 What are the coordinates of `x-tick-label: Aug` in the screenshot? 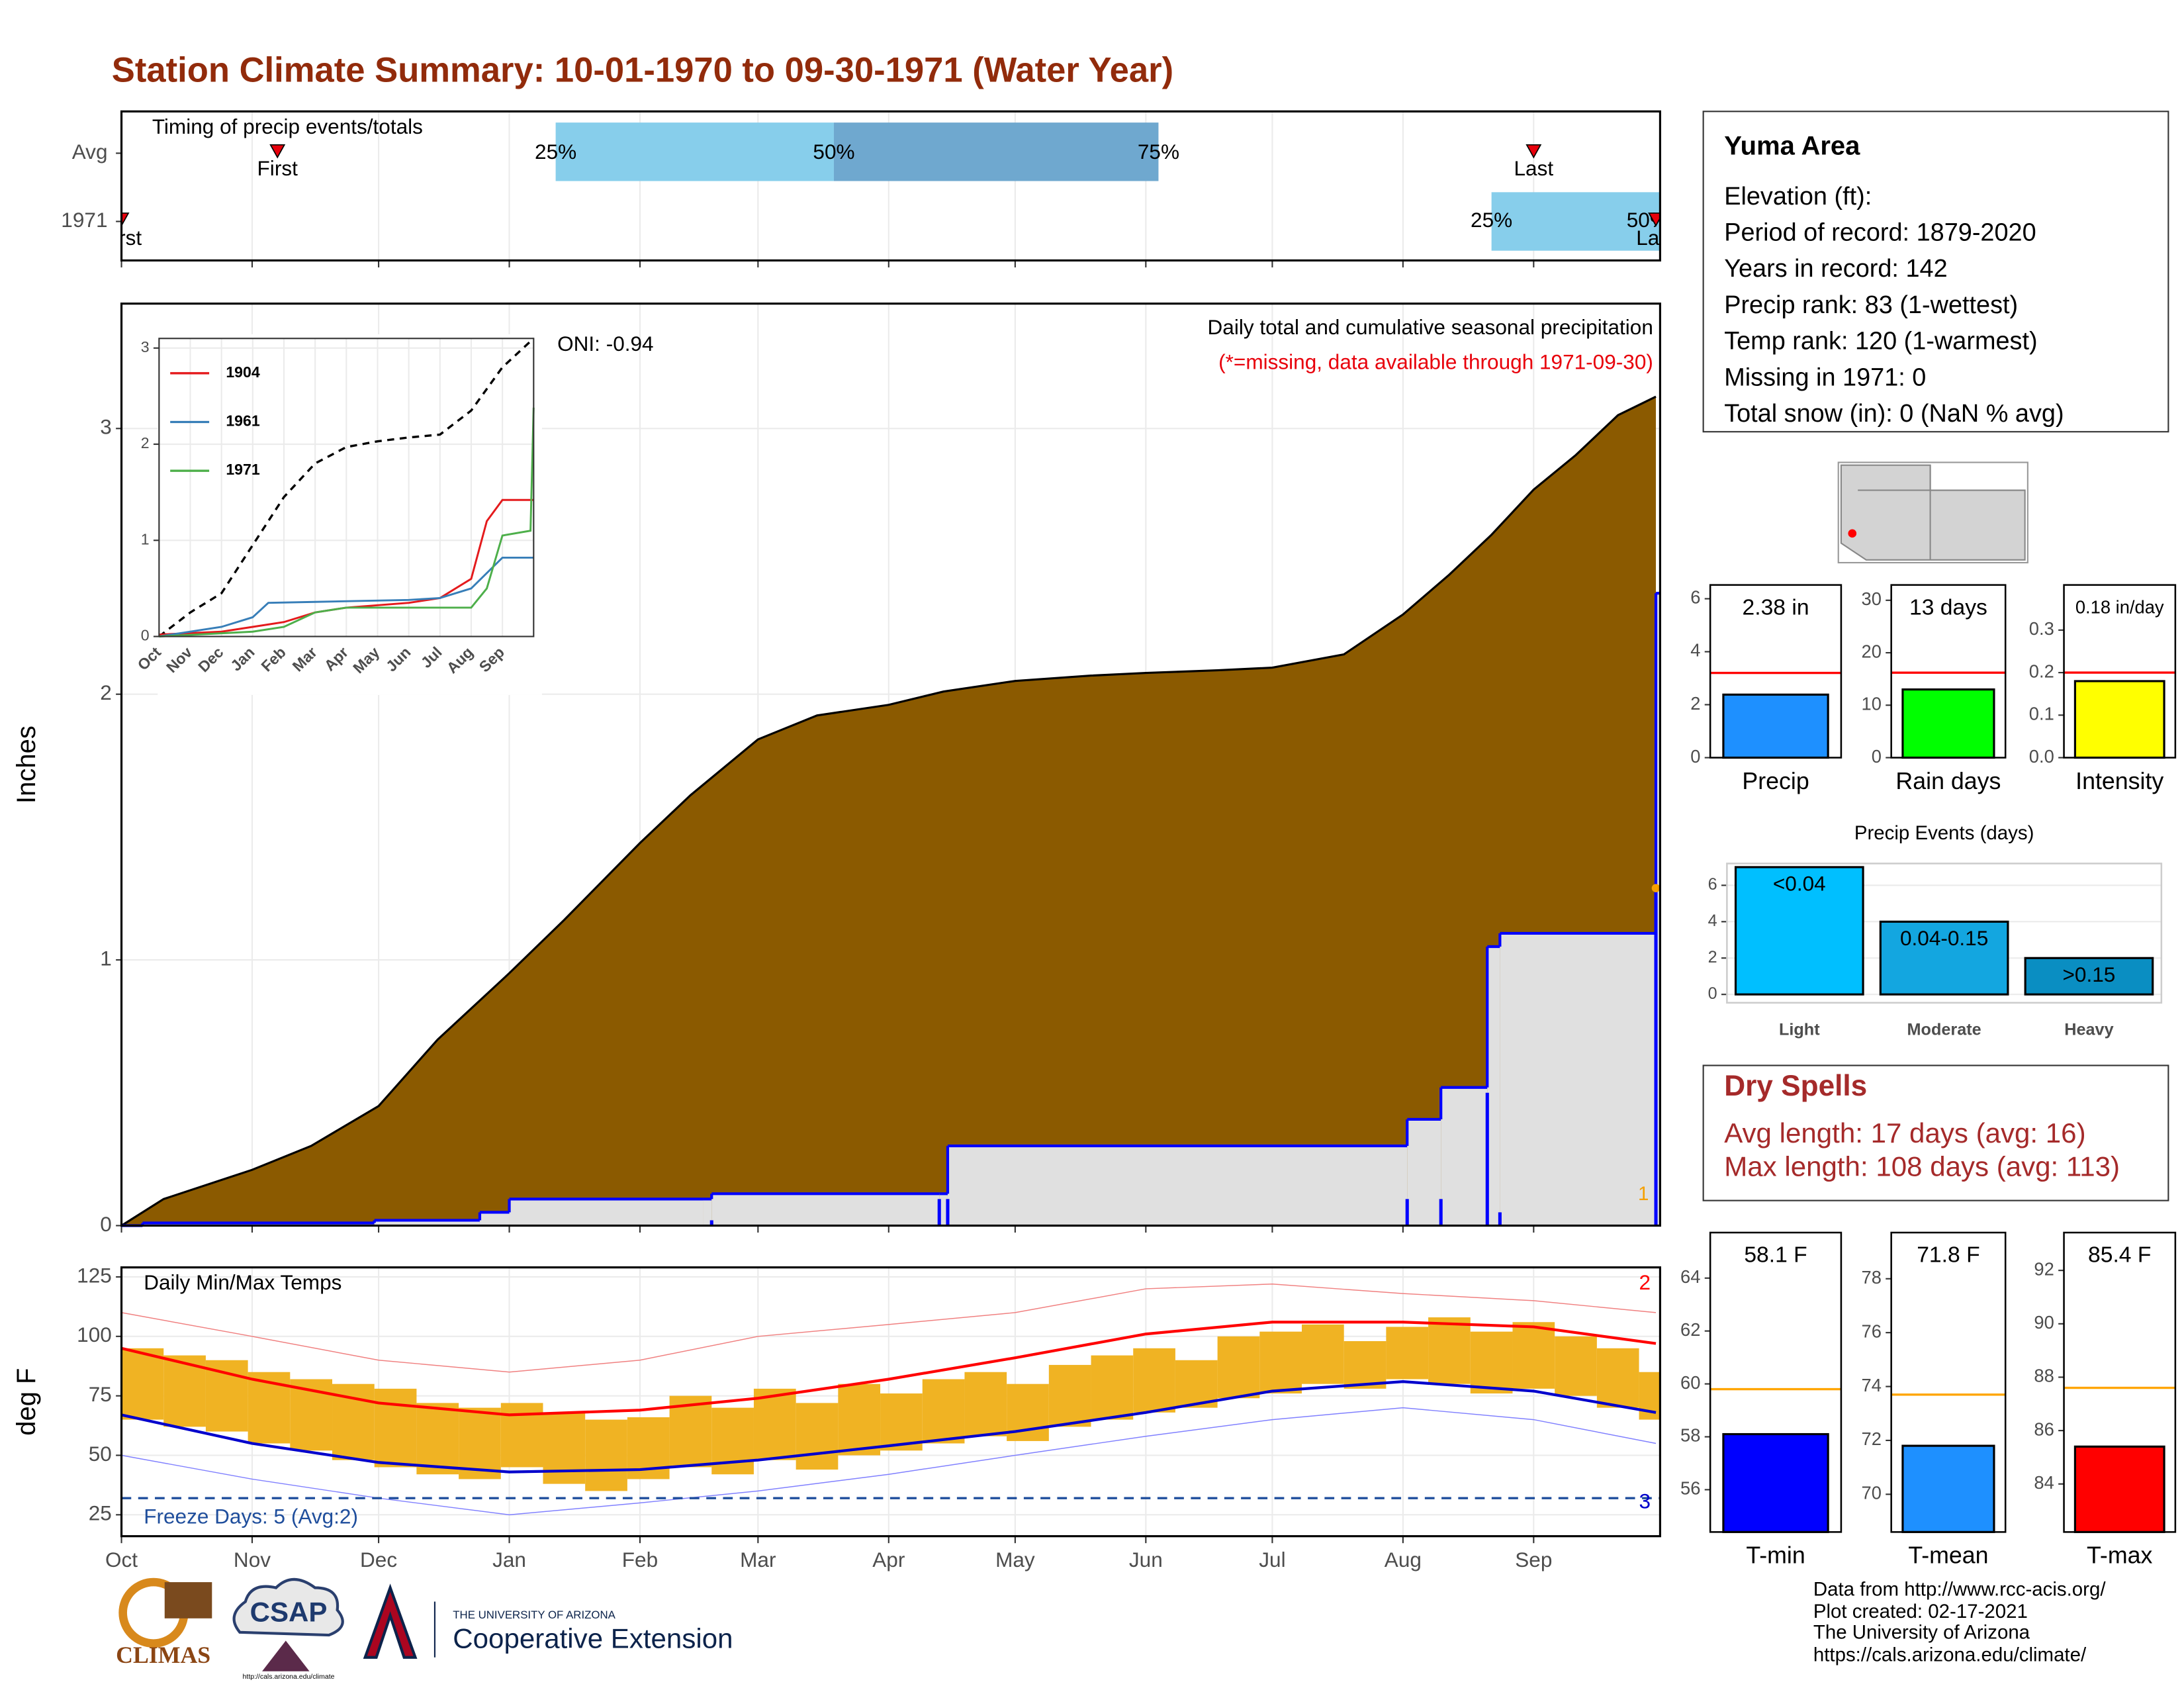 It's located at (1403, 1559).